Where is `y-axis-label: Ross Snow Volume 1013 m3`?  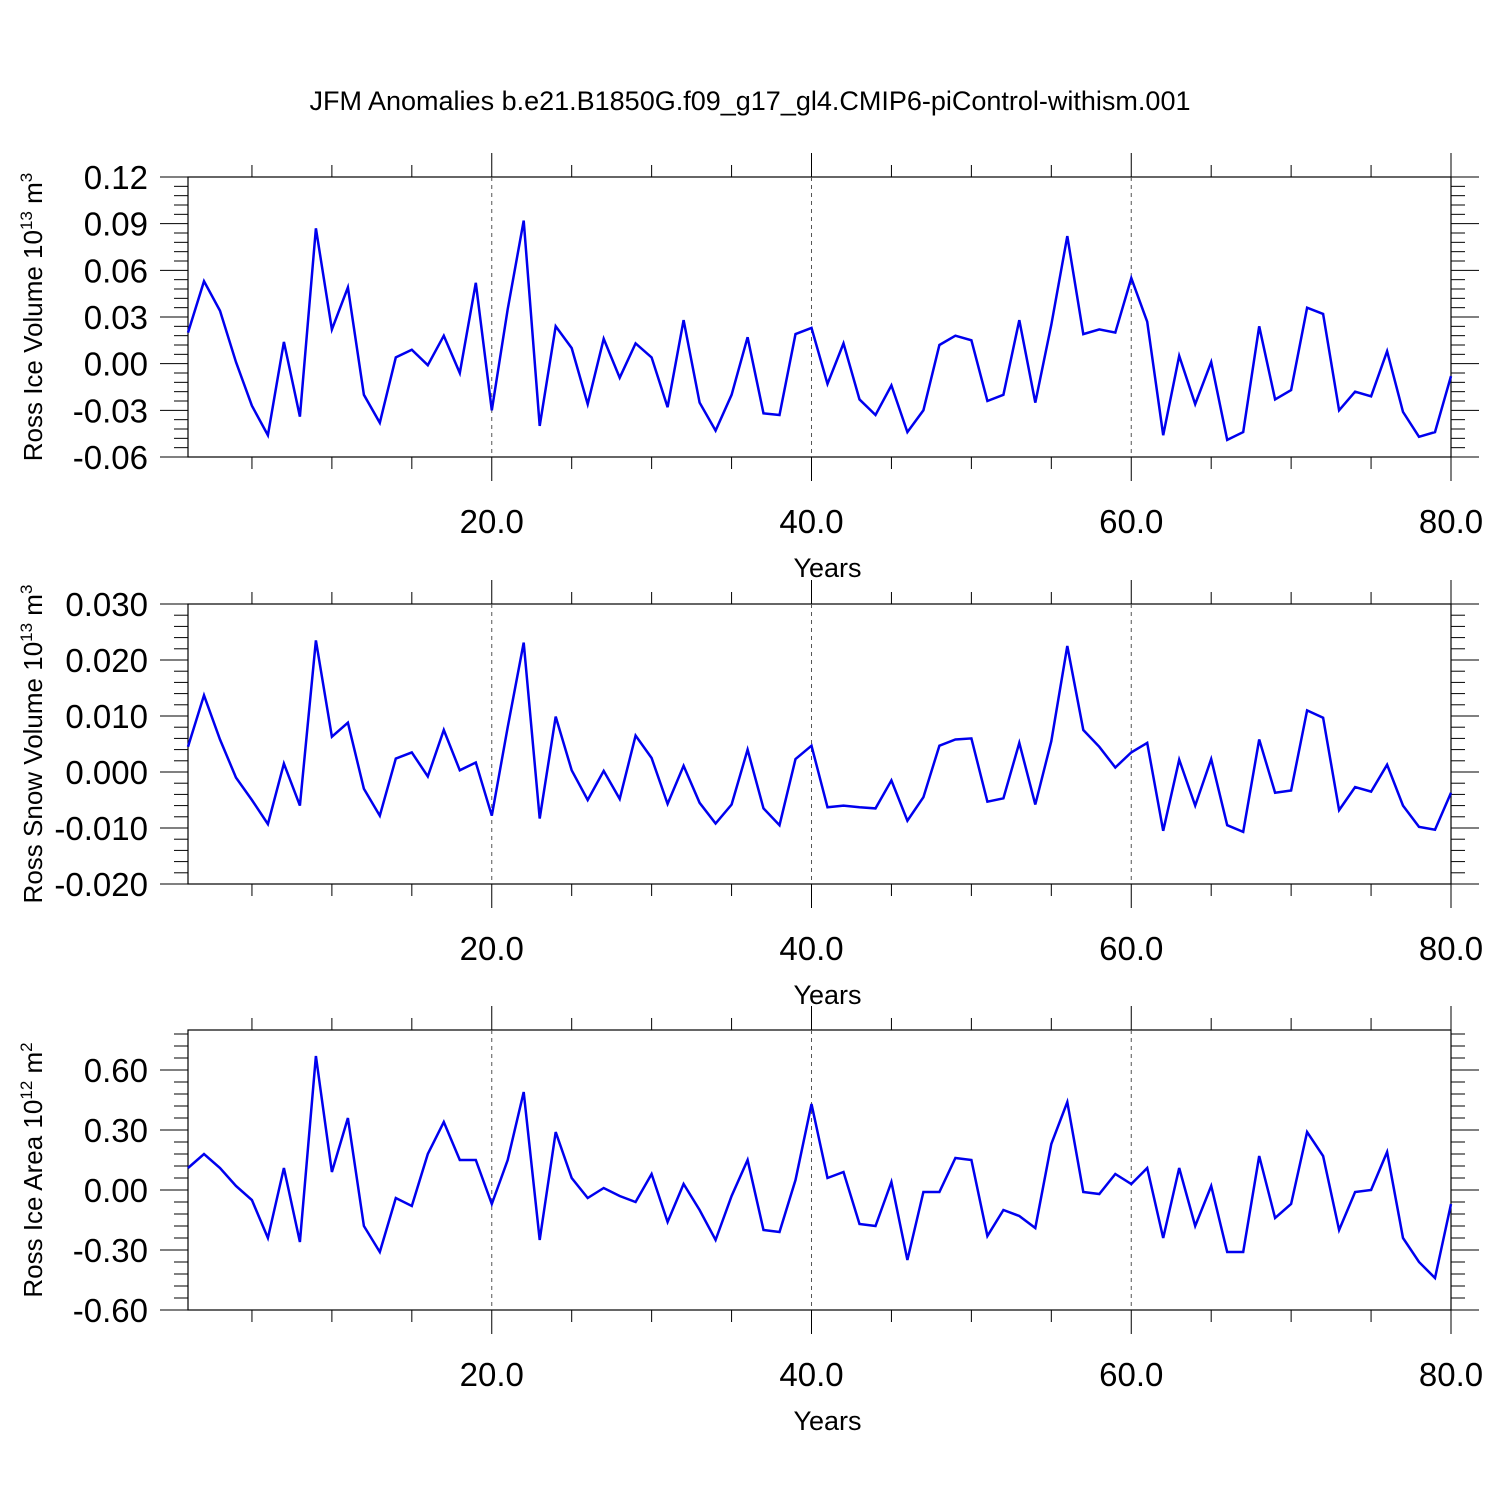 y-axis-label: Ross Snow Volume 1013 m3 is located at coordinates (32, 744).